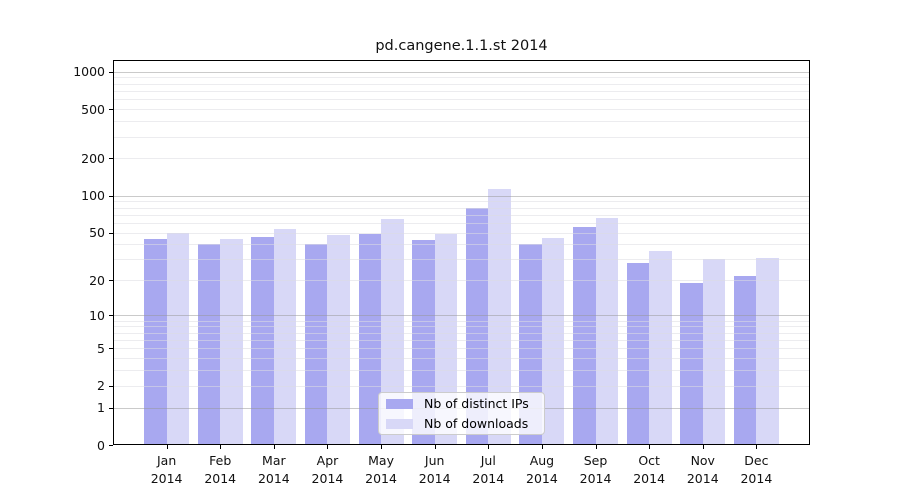 This screenshot has height=500, width=900. Describe the element at coordinates (542, 469) in the screenshot. I see `x-axis-tick-label: Aug 2014` at that location.